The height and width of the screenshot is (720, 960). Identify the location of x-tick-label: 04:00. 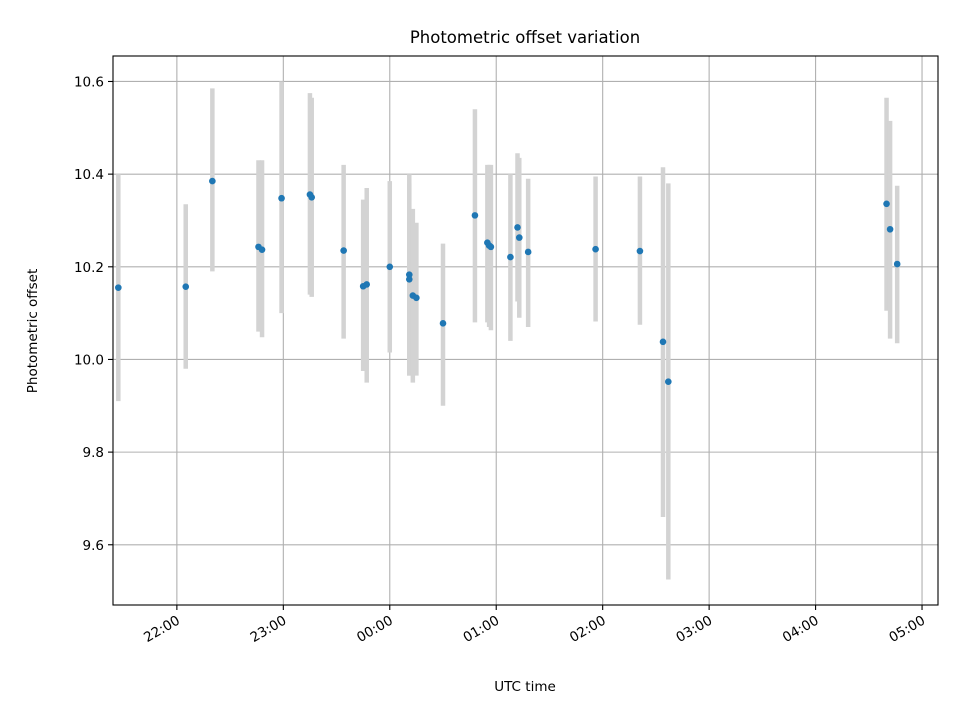
(801, 629).